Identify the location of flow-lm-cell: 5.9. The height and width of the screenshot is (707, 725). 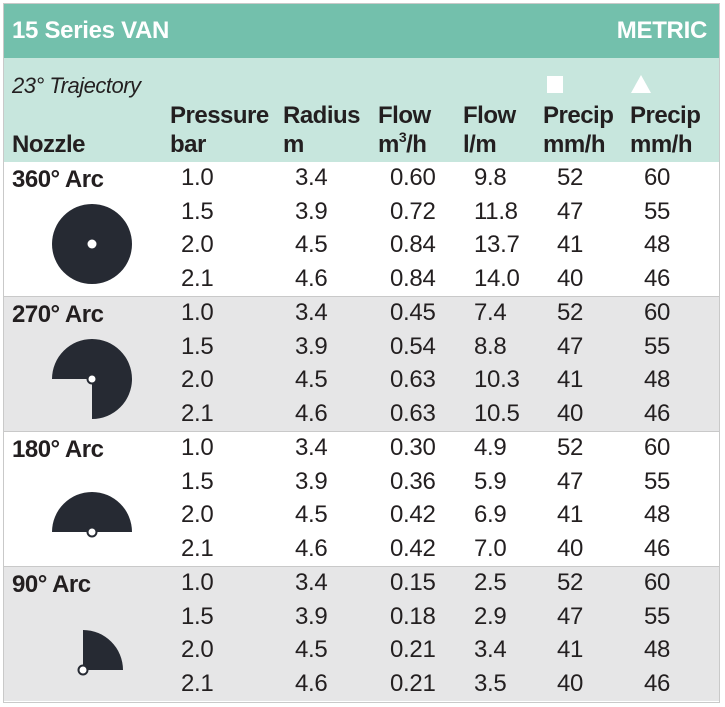
(490, 481).